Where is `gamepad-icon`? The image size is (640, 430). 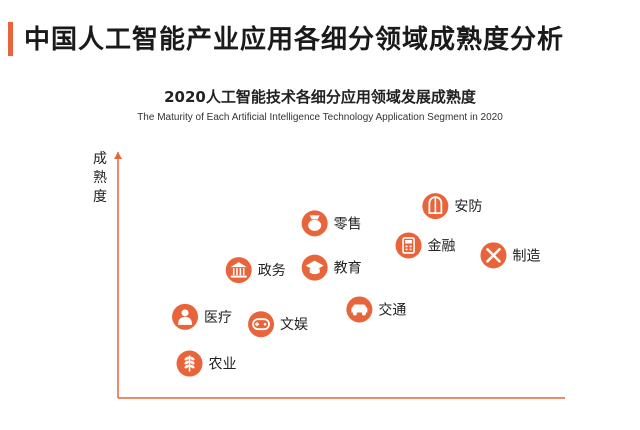
gamepad-icon is located at coordinates (261, 324).